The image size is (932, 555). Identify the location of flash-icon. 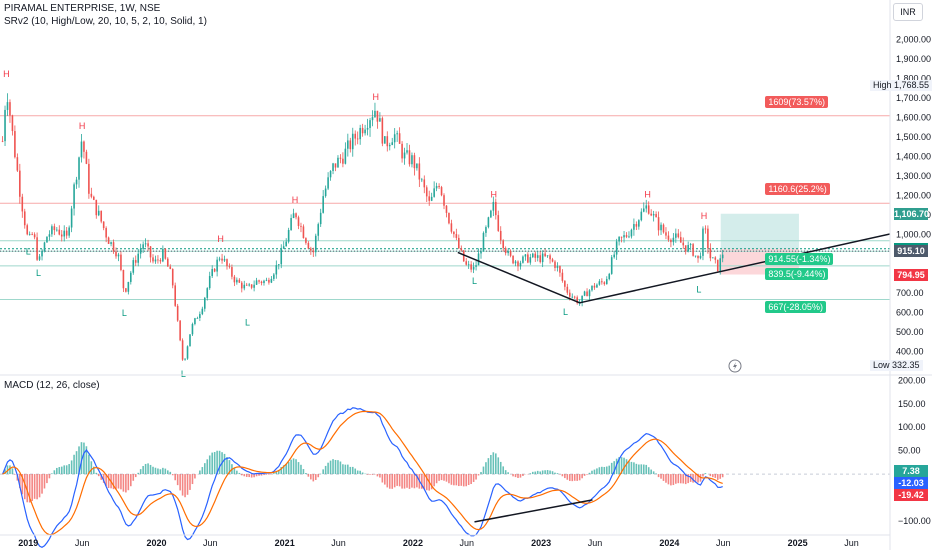
(735, 366).